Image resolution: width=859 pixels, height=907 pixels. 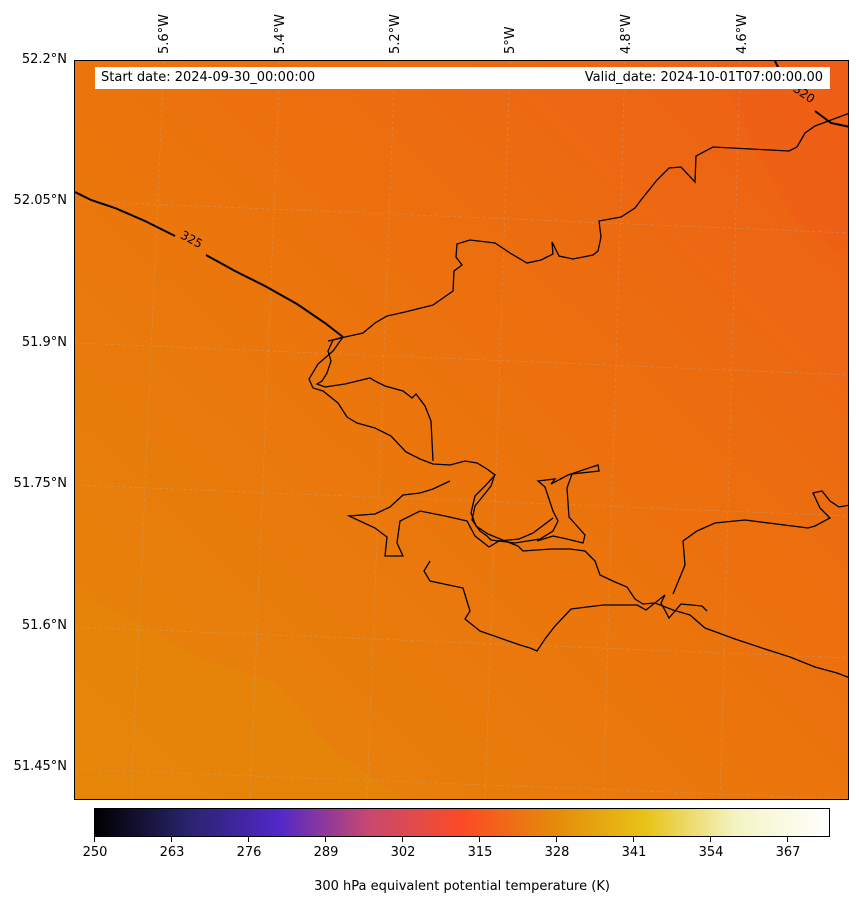 I want to click on colorbar-label-250: 250, so click(x=95, y=852).